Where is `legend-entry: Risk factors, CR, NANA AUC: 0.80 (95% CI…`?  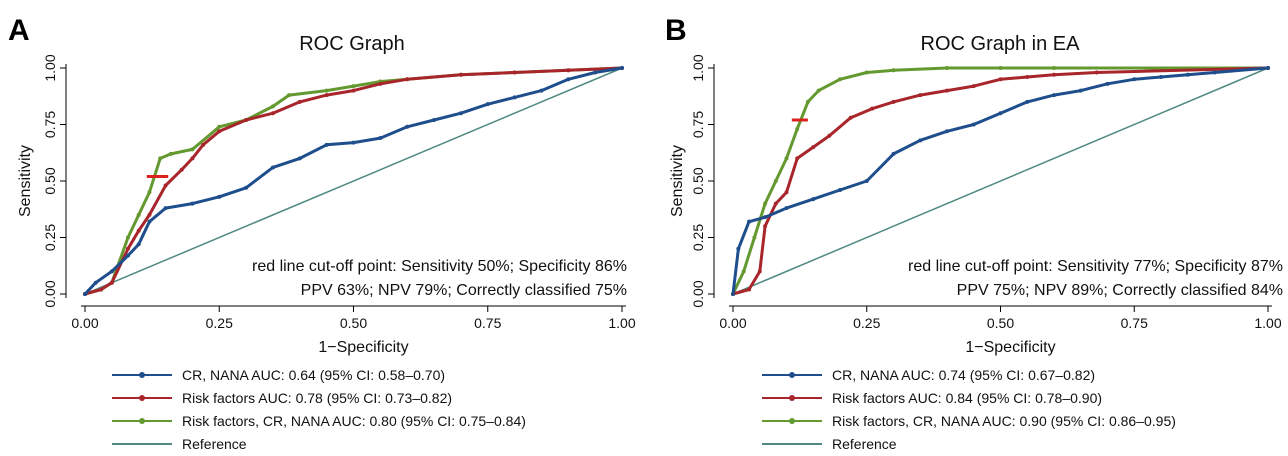 legend-entry: Risk factors, CR, NANA AUC: 0.80 (95% CI… is located at coordinates (354, 421).